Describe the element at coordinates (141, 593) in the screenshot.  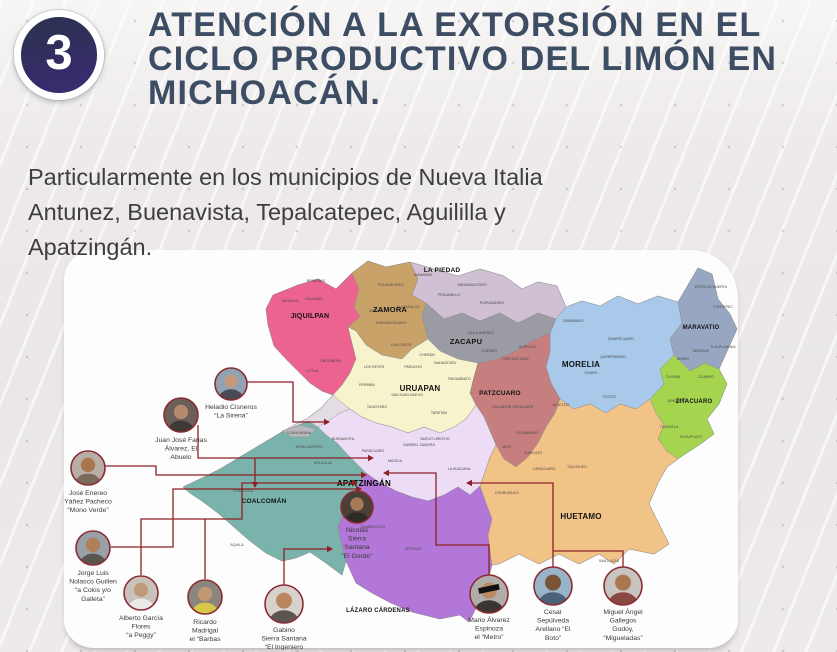
I see `person-photo-alberto-garcia` at that location.